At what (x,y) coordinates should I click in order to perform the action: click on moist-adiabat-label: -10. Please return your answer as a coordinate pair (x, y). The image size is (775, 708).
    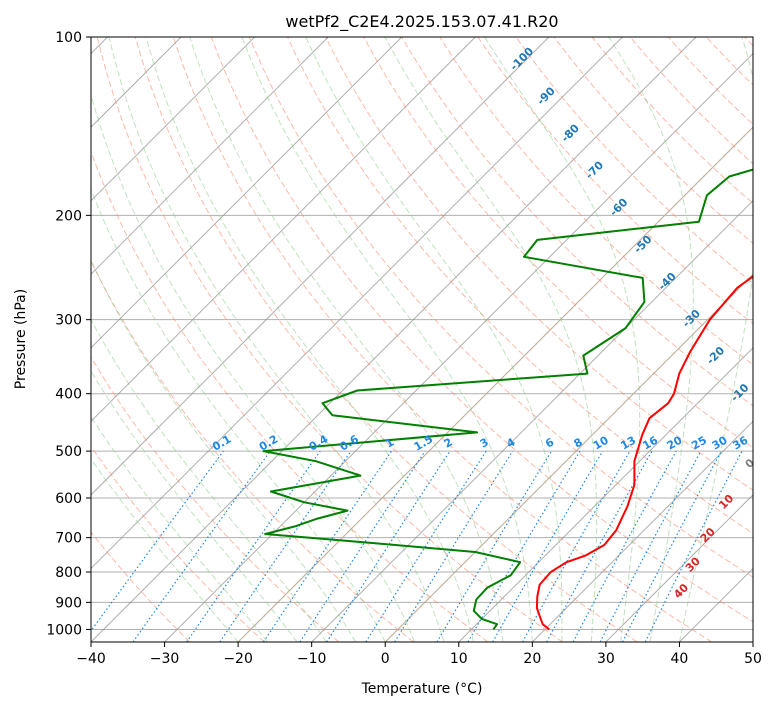
    Looking at the image, I should click on (739, 392).